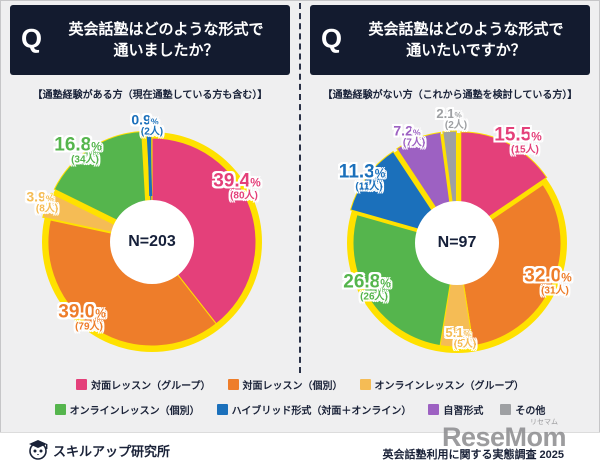 This screenshot has height=463, width=600. I want to click on sample-size-label: N=97, so click(457, 242).